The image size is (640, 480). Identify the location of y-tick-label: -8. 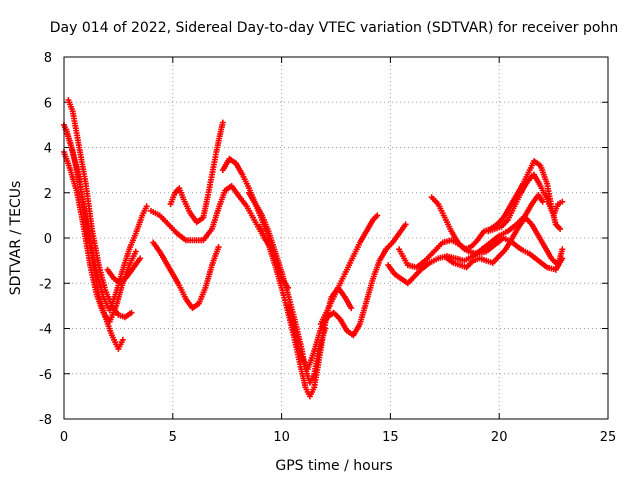
(45, 420).